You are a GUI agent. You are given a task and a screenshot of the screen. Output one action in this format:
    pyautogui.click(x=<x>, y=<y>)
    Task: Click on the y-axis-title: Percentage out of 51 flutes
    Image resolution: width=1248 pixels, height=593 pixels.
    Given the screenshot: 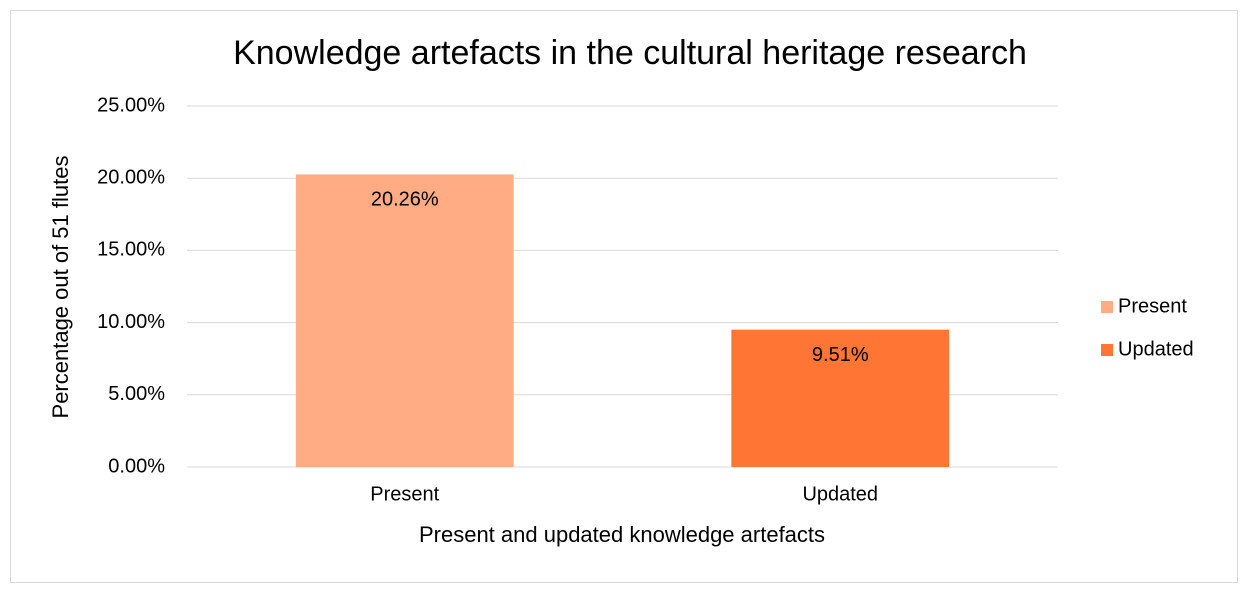 What is the action you would take?
    pyautogui.click(x=60, y=287)
    